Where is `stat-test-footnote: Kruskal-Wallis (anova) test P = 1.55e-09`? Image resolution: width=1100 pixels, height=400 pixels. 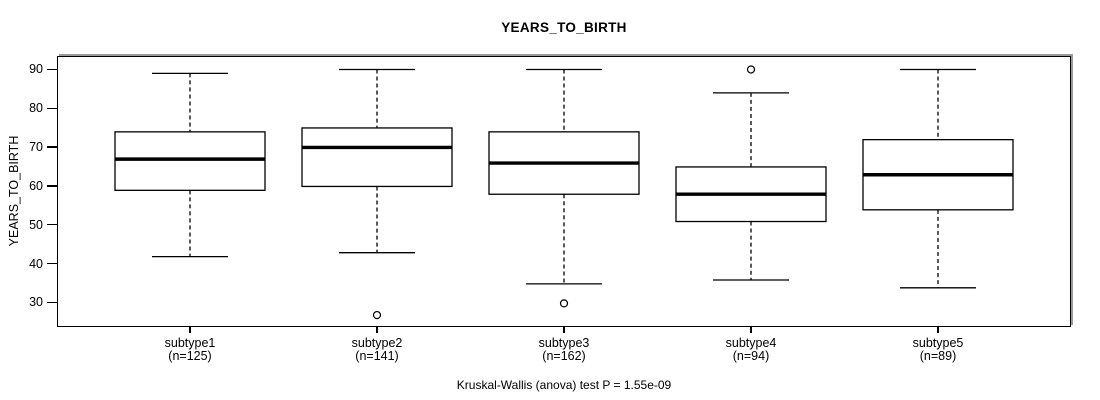
stat-test-footnote: Kruskal-Wallis (anova) test P = 1.55e-09 is located at coordinates (564, 385).